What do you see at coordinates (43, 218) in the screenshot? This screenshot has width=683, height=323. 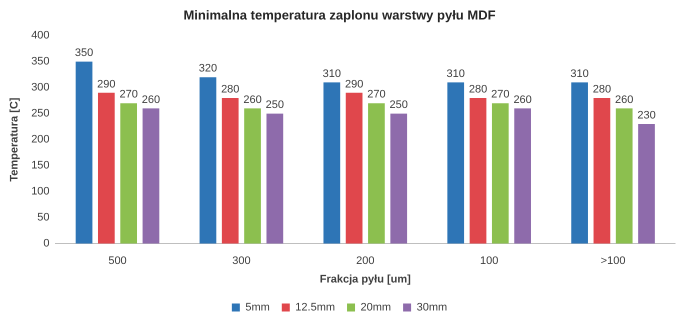 I see `y-tick-label: 50` at bounding box center [43, 218].